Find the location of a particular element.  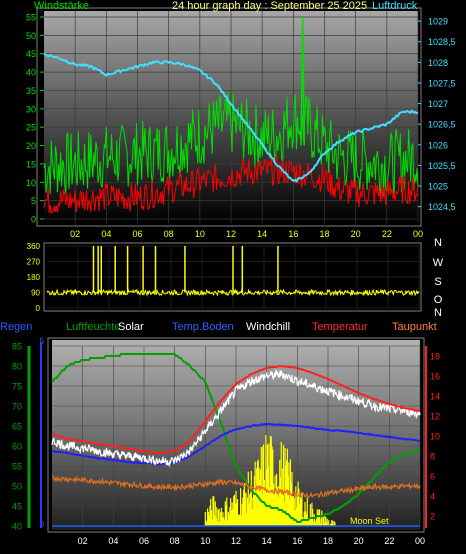

humidity-tick-label: 65 is located at coordinates (17, 427).